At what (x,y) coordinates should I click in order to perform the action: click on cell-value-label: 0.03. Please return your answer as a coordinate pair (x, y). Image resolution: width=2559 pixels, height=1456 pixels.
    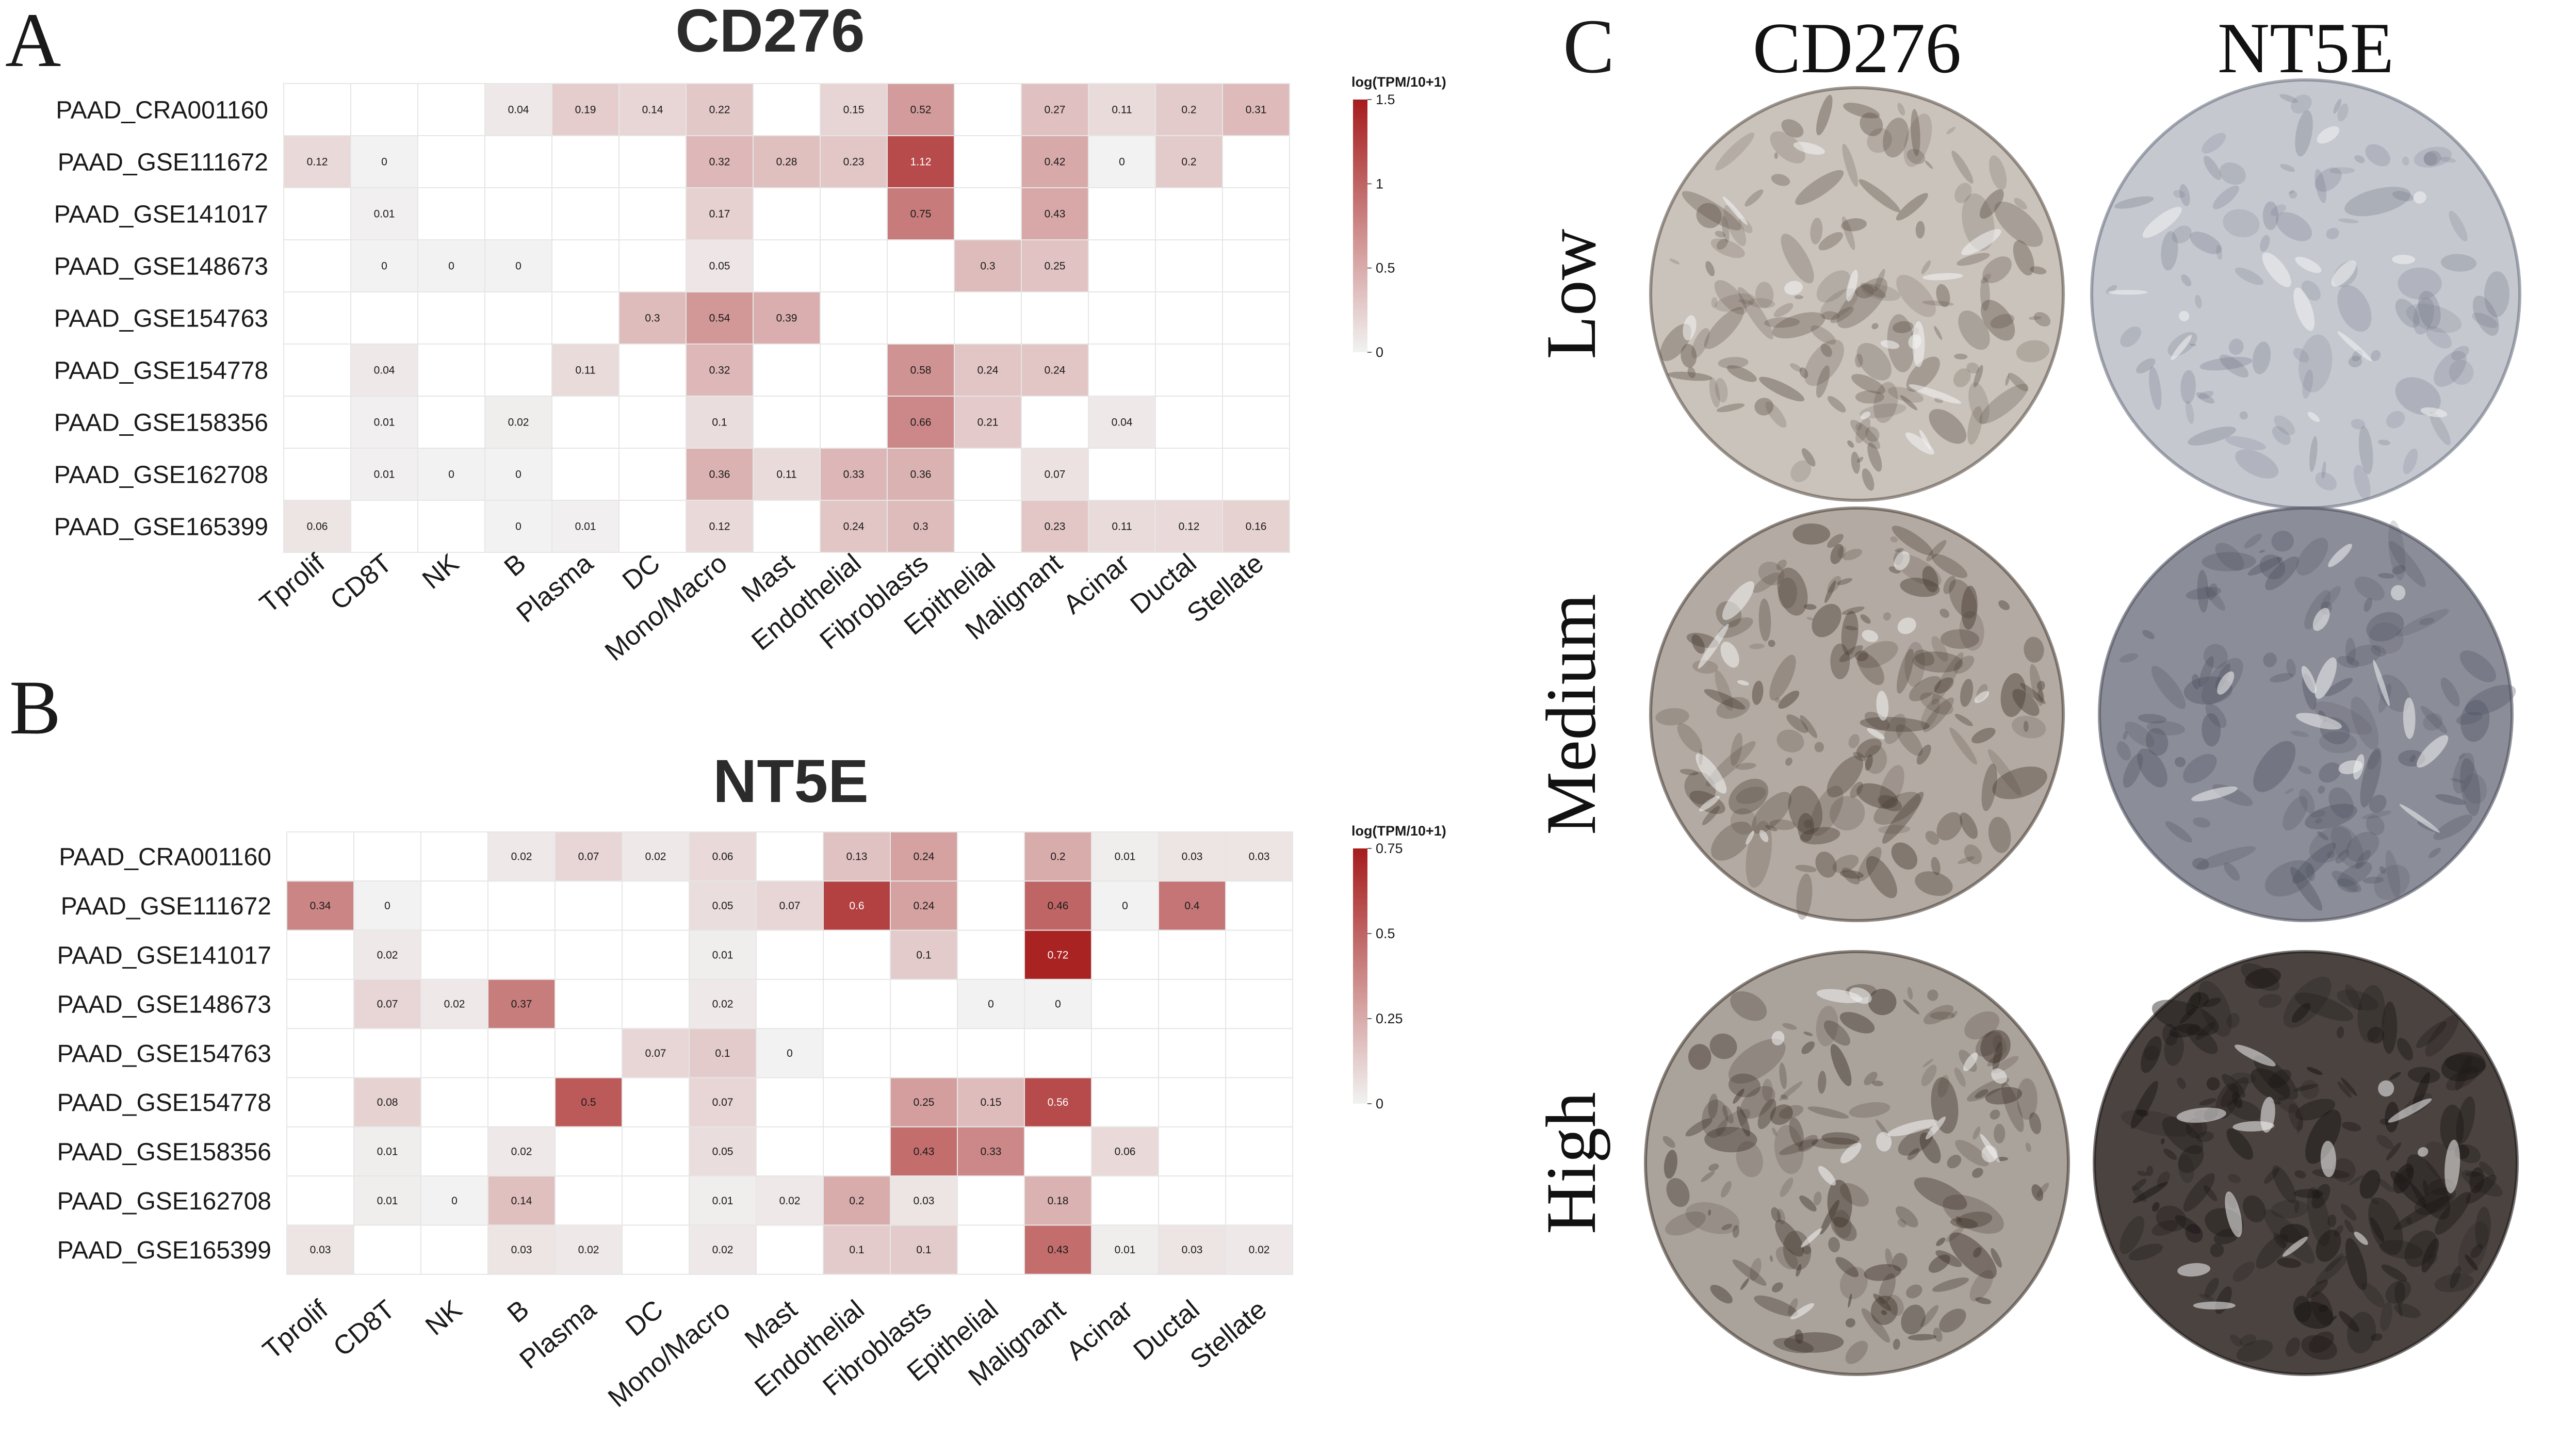
    Looking at the image, I should click on (1192, 1250).